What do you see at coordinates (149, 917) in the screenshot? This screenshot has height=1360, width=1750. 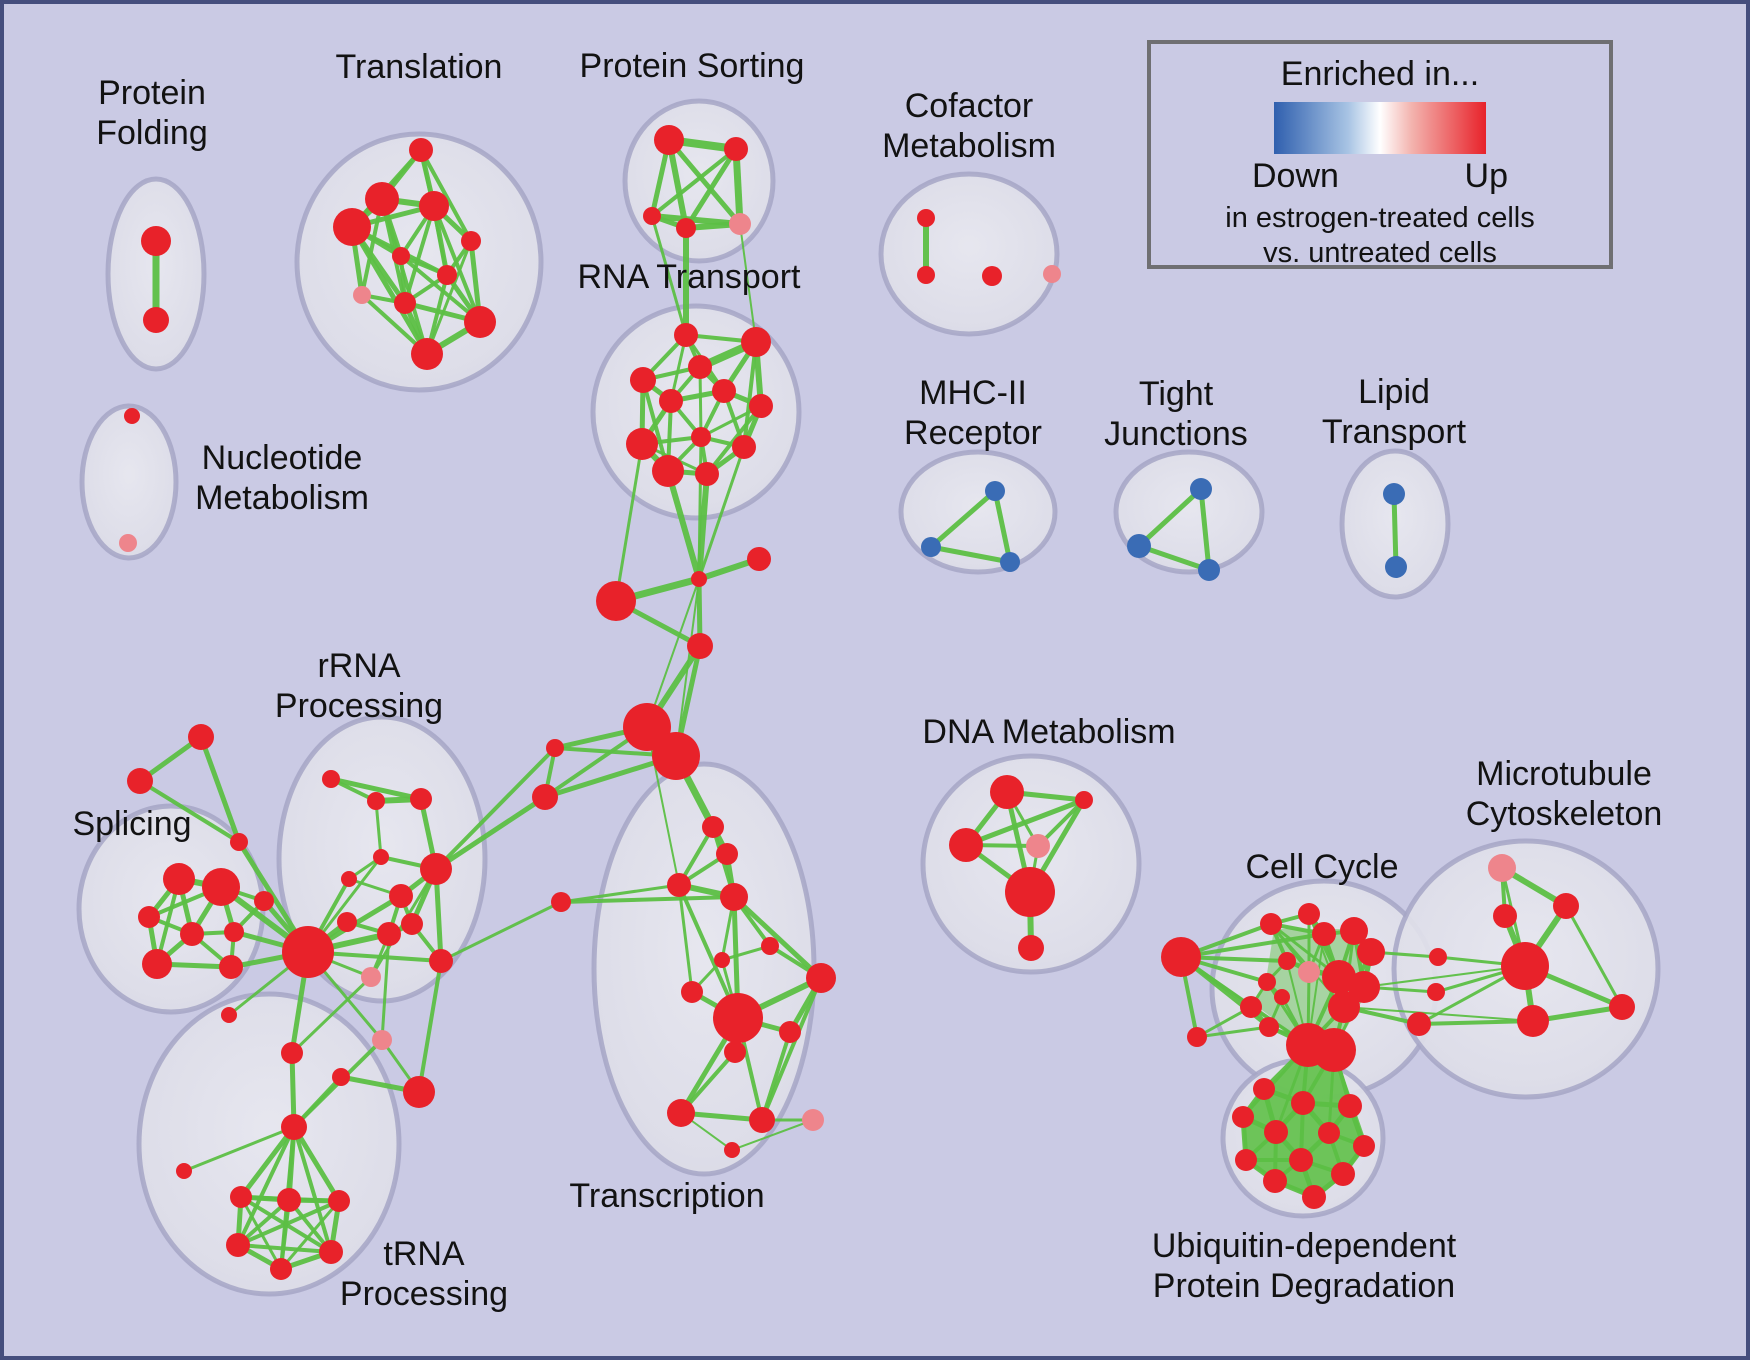 I see `network-node-sp3` at bounding box center [149, 917].